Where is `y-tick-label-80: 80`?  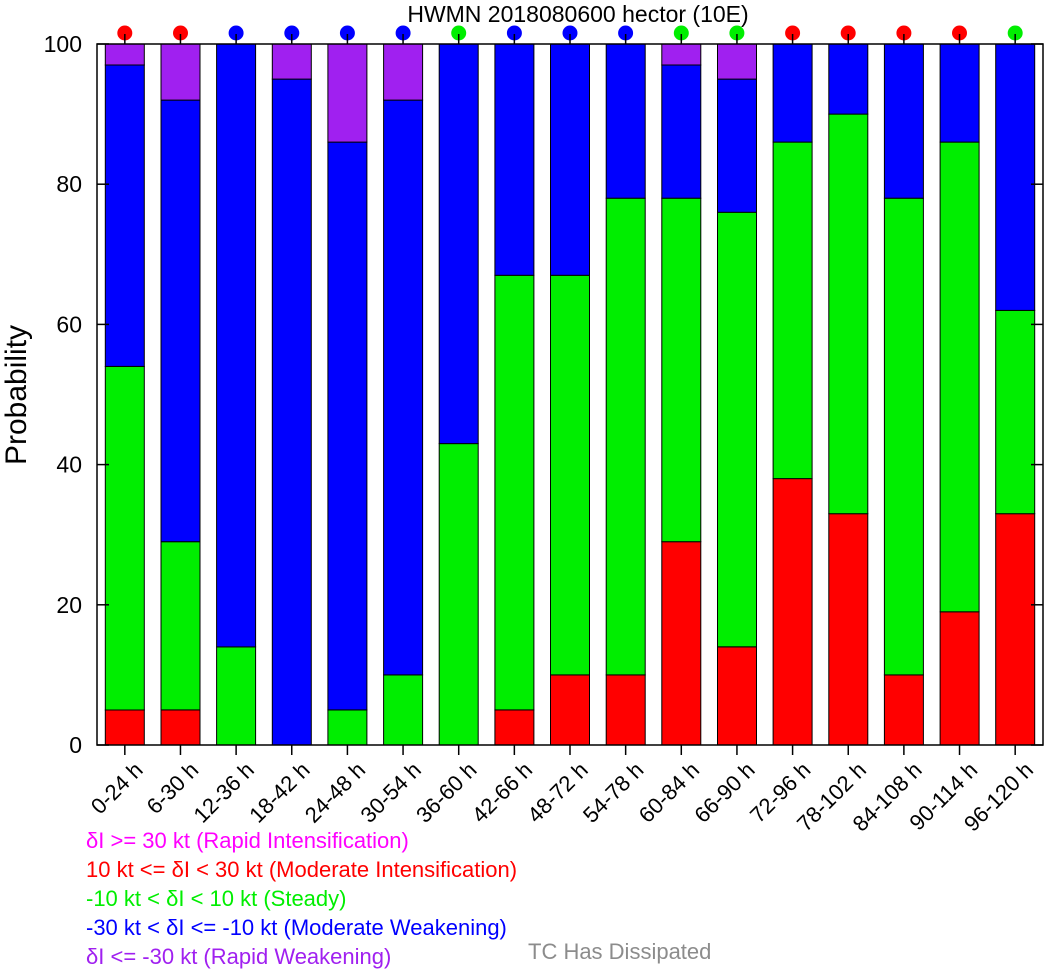 y-tick-label-80: 80 is located at coordinates (69, 184).